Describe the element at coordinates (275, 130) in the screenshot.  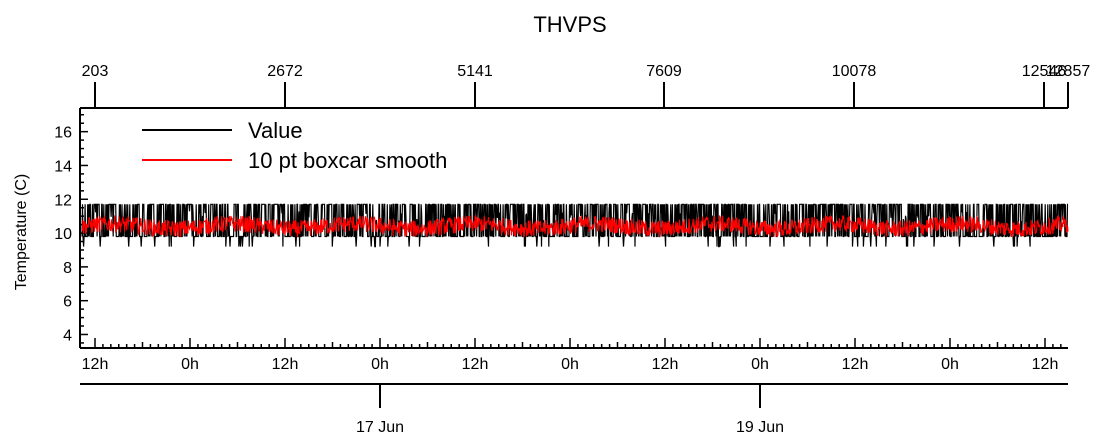
I see `legend-label-0: Value` at that location.